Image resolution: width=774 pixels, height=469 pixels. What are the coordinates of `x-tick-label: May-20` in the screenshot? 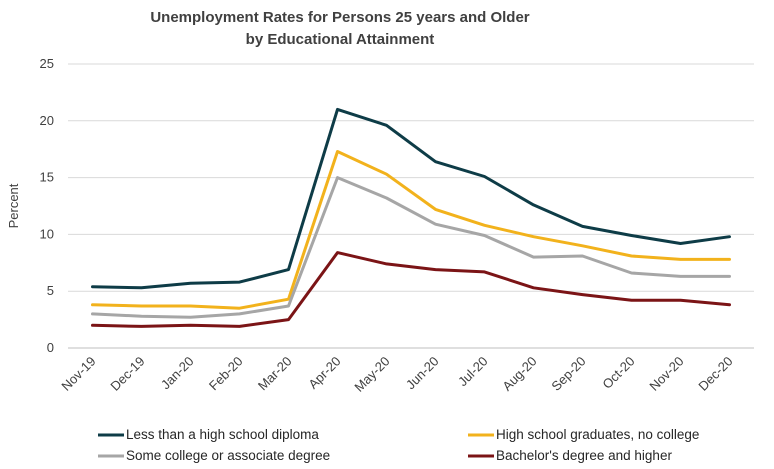 It's located at (371, 374).